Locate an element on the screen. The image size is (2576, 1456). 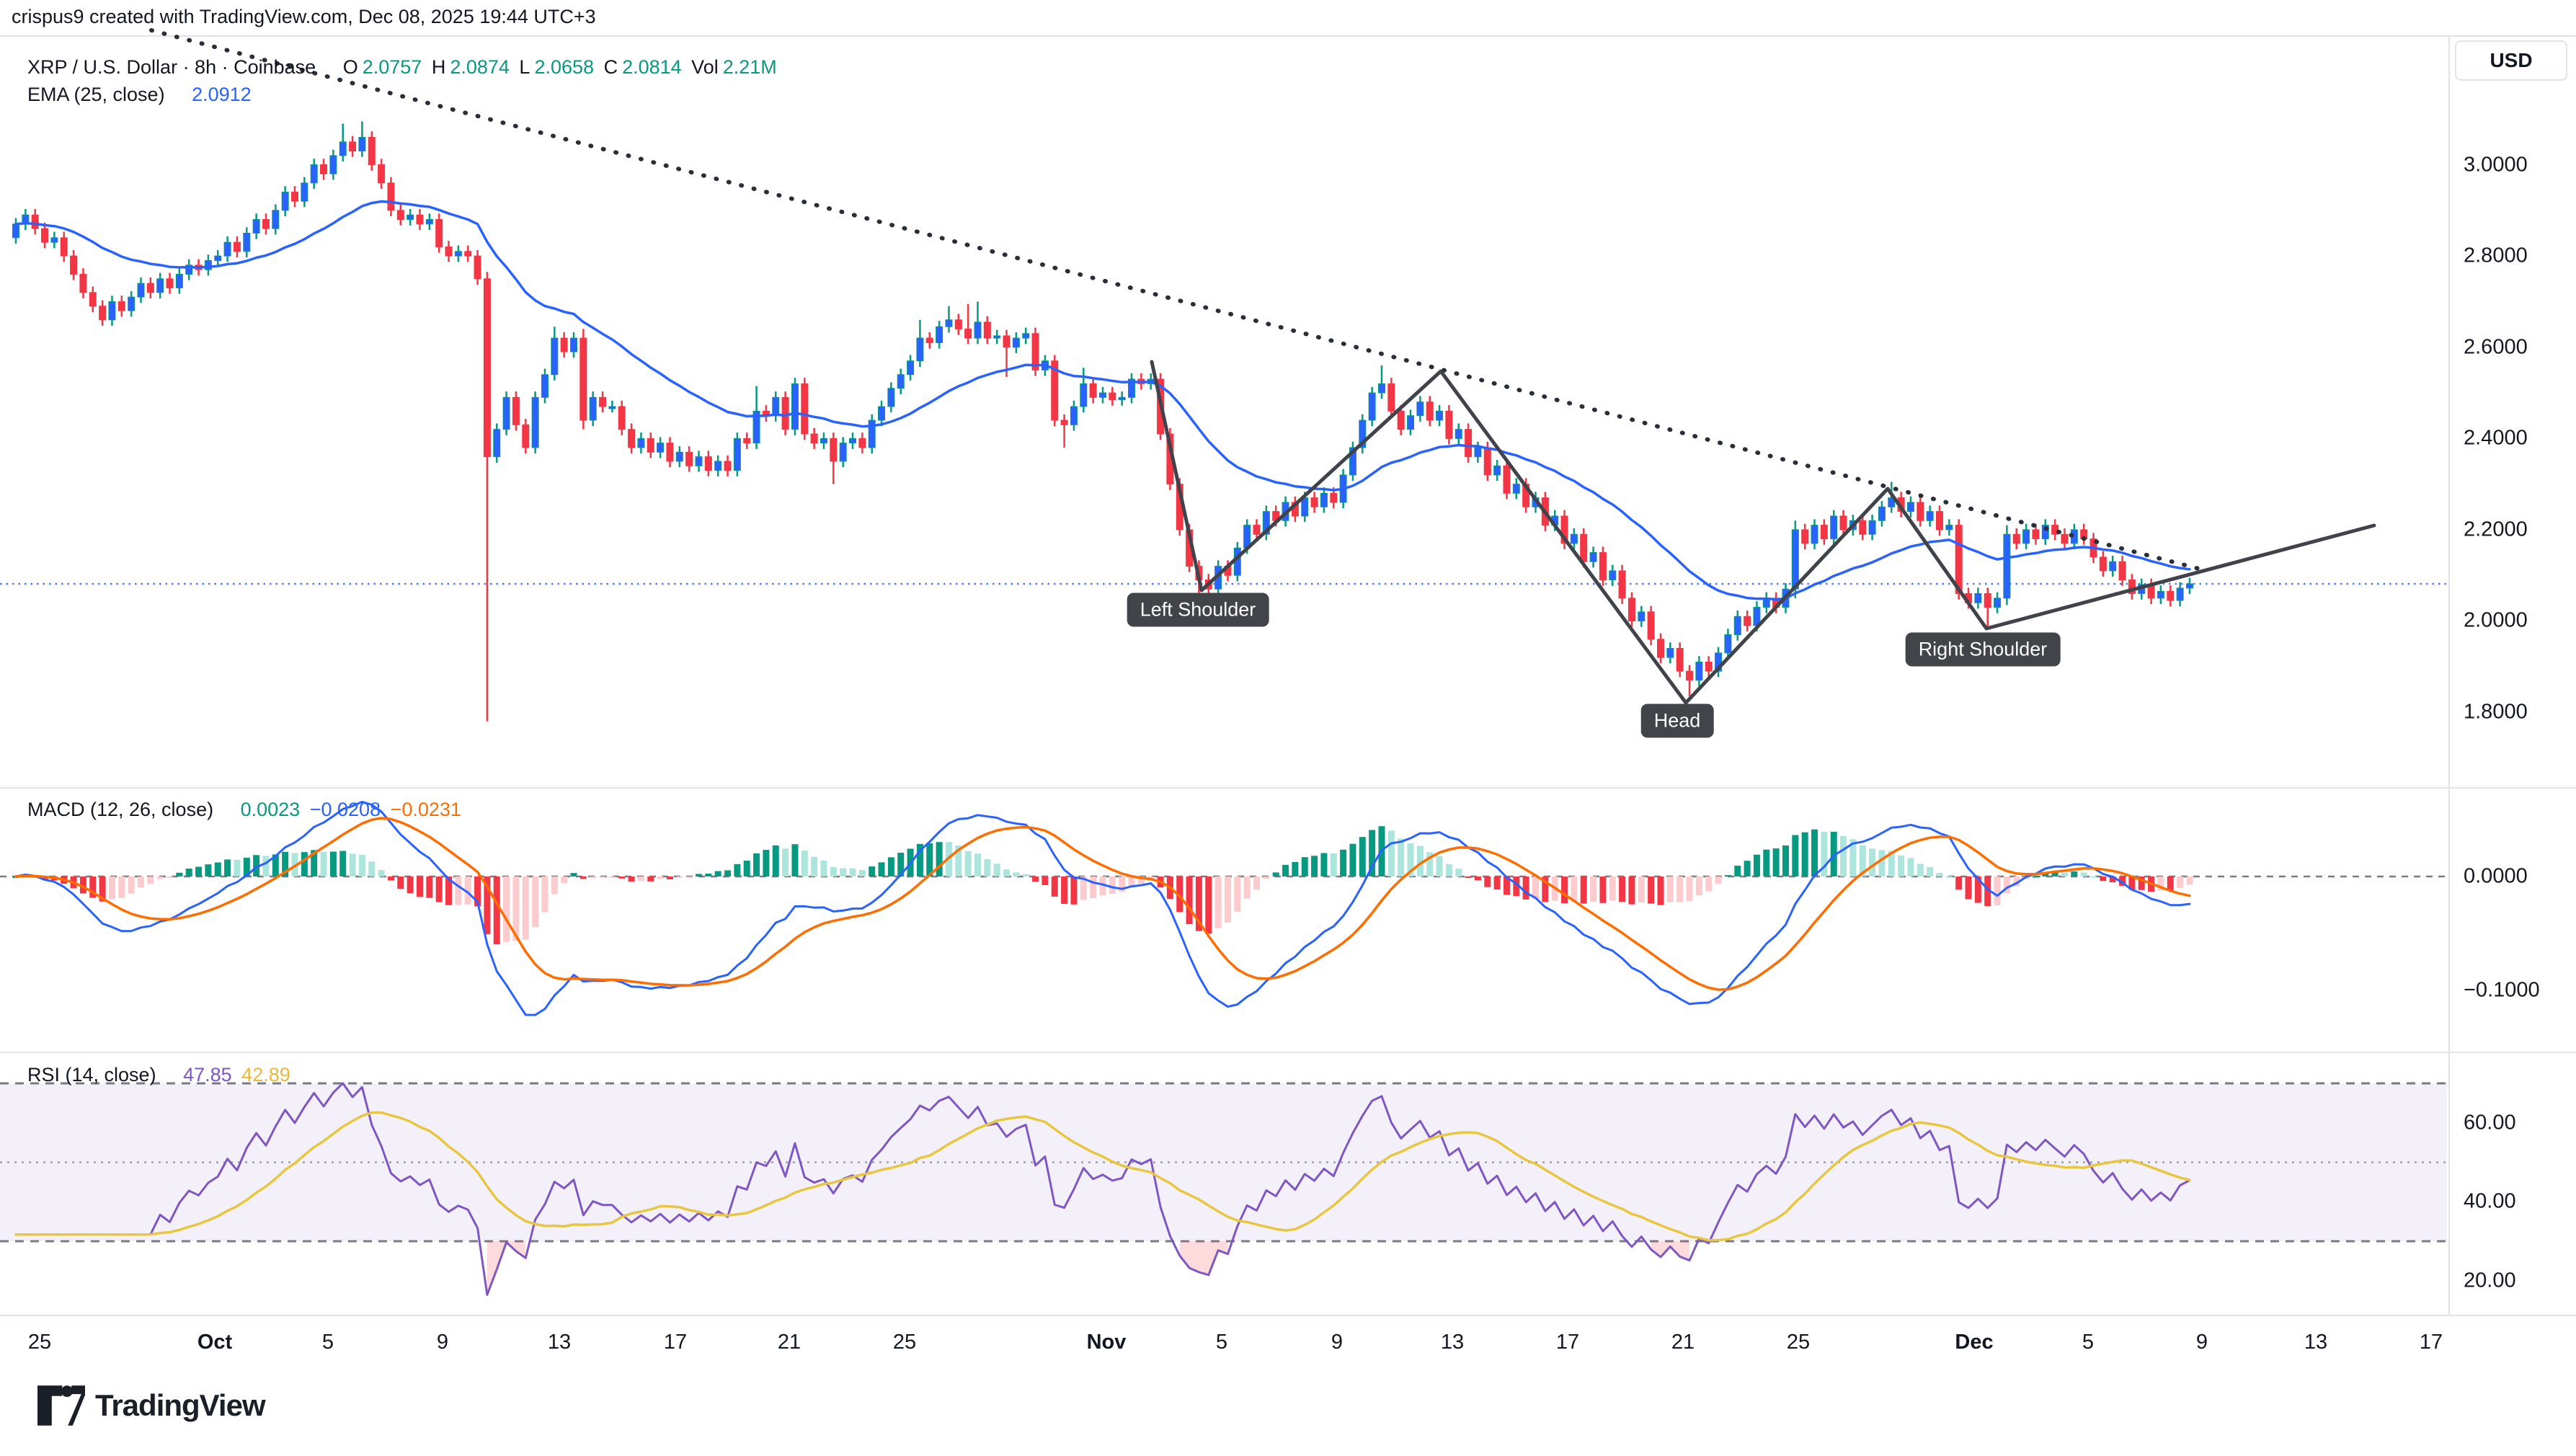
rsi-ma-value: 42.89 is located at coordinates (265, 1075).